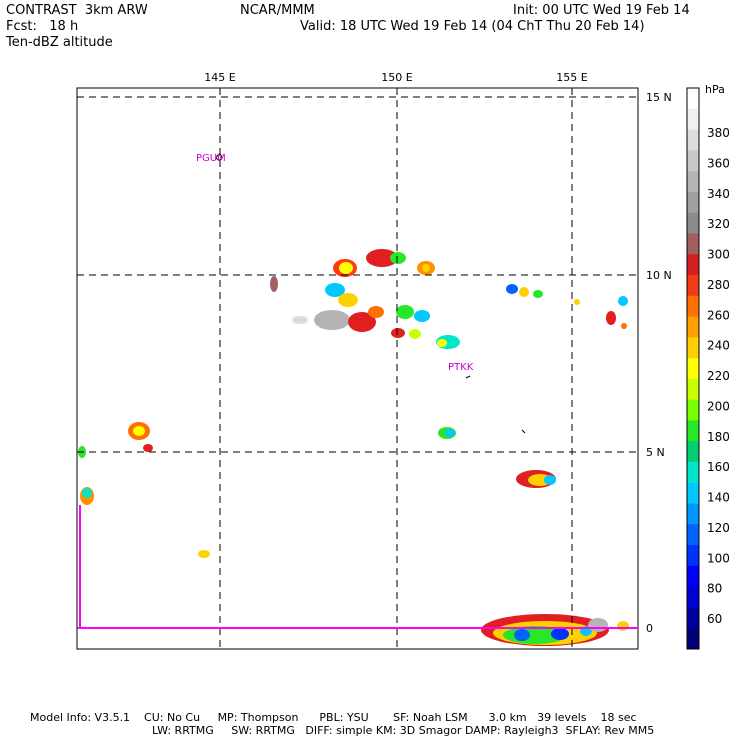 Image resolution: width=740 pixels, height=740 pixels. I want to click on colorbar-label: 320, so click(718, 224).